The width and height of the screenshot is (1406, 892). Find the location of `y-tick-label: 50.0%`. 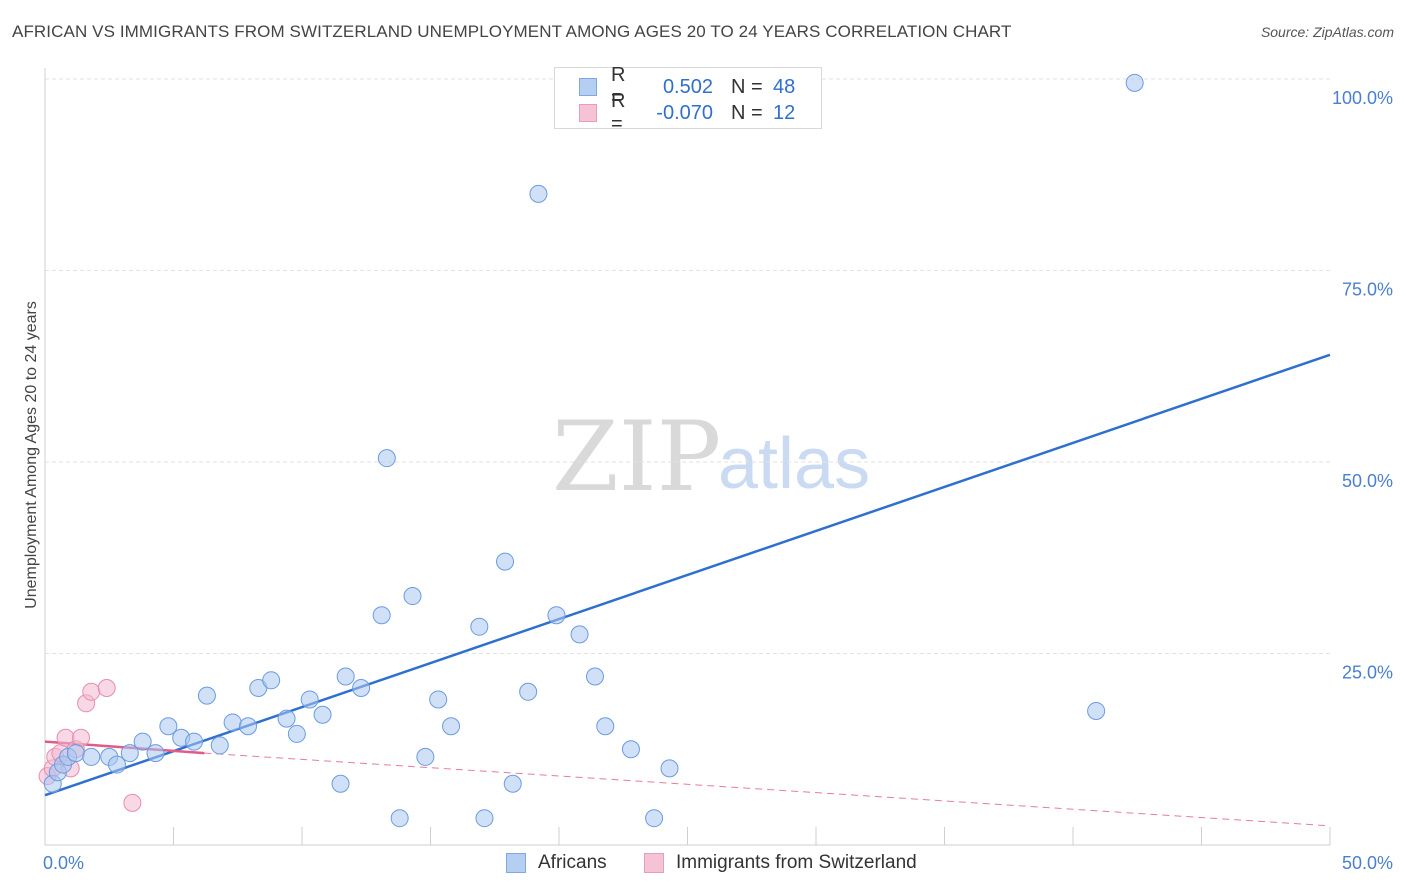

y-tick-label: 50.0% is located at coordinates (1367, 481).